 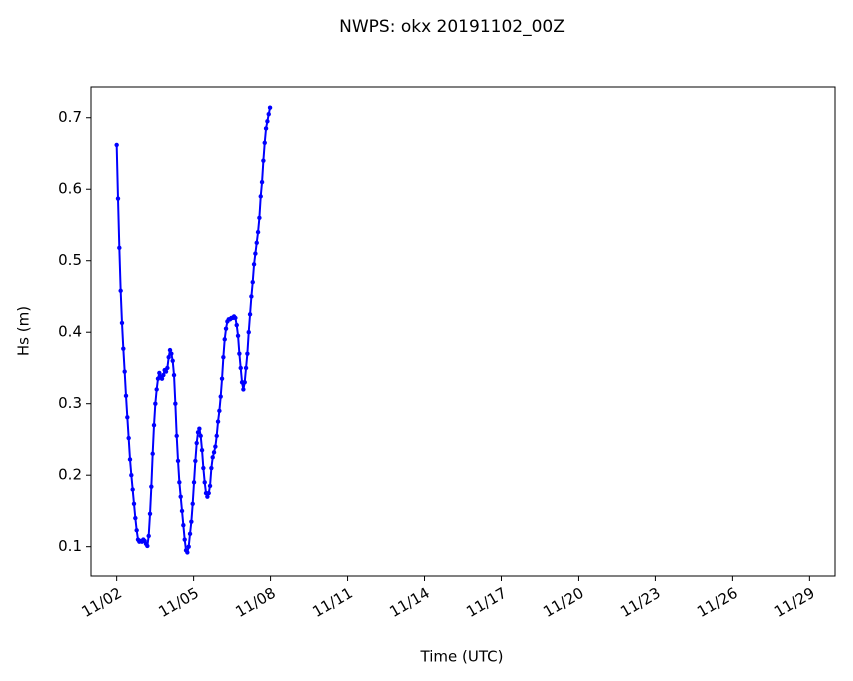 I want to click on data-line, so click(x=193, y=330).